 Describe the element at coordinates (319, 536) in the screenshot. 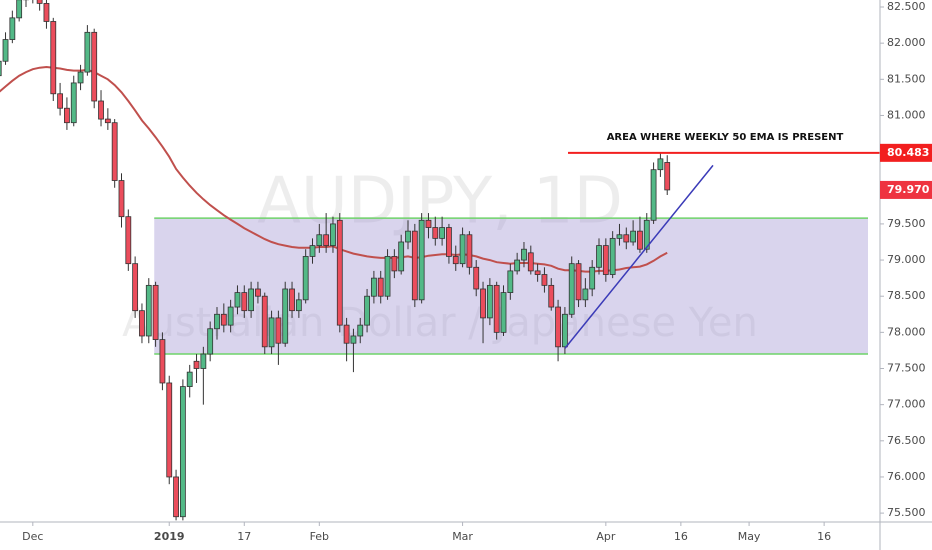

I see `x-tick-label: Feb` at that location.